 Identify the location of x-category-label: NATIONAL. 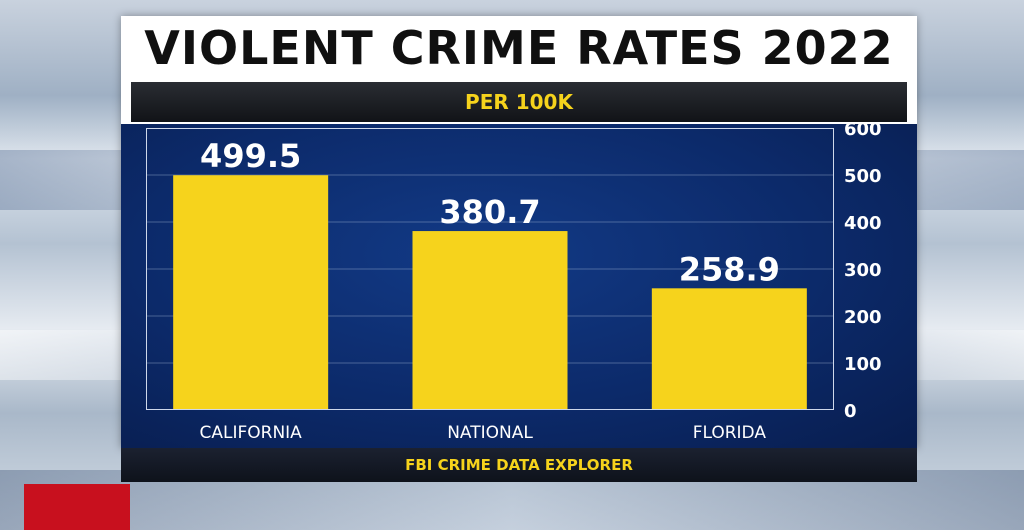
(490, 433).